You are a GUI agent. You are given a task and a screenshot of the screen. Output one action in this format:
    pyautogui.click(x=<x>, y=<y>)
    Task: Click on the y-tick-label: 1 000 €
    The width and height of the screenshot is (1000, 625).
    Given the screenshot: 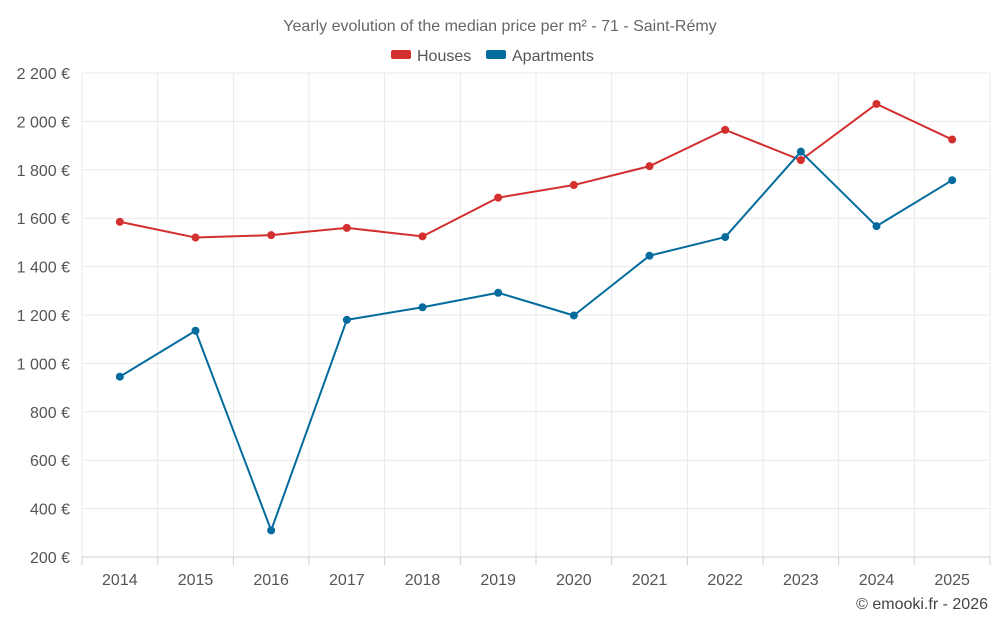 What is the action you would take?
    pyautogui.click(x=43, y=364)
    